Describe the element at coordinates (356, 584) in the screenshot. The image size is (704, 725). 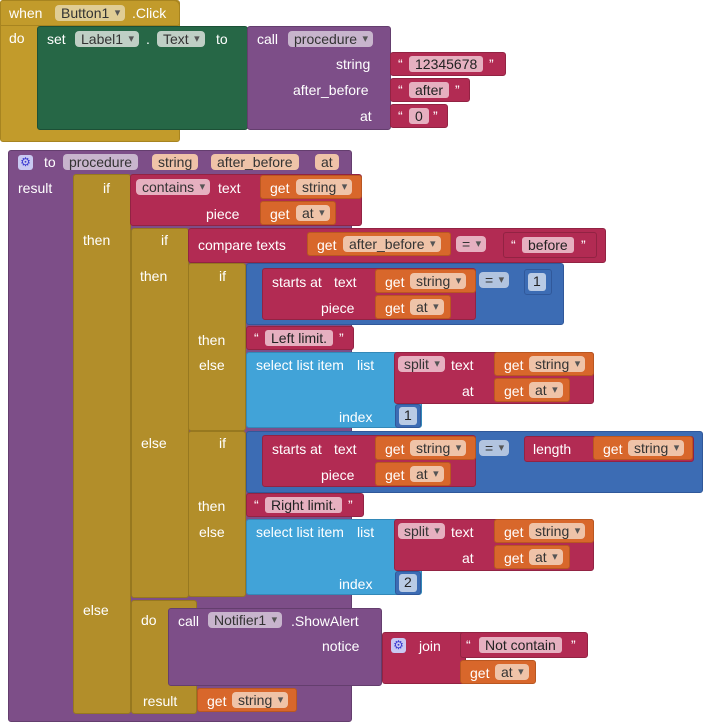
I see `index-label: index` at that location.